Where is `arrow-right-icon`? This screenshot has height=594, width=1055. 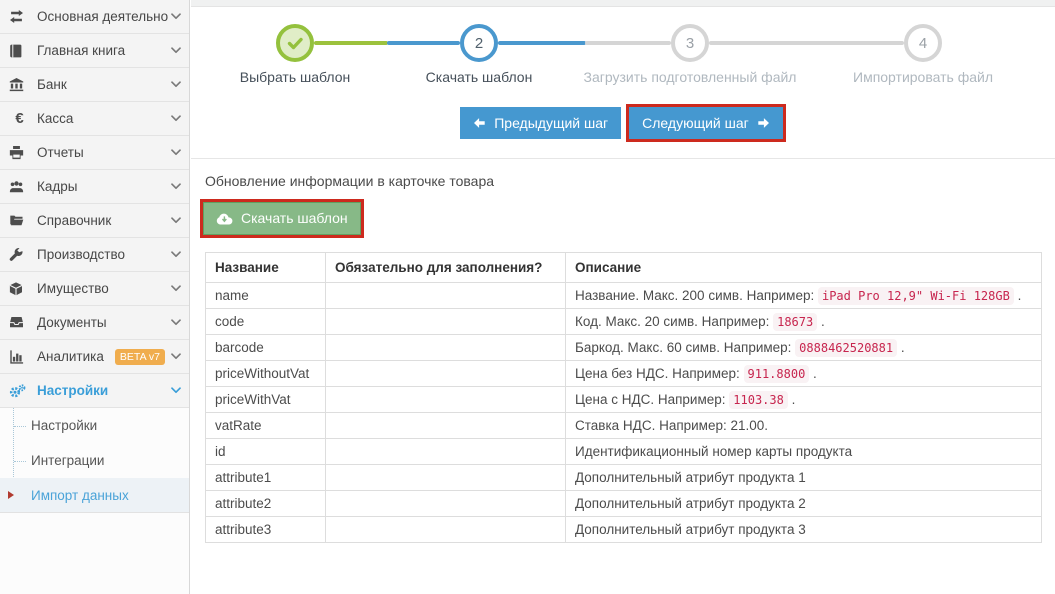 arrow-right-icon is located at coordinates (763, 123).